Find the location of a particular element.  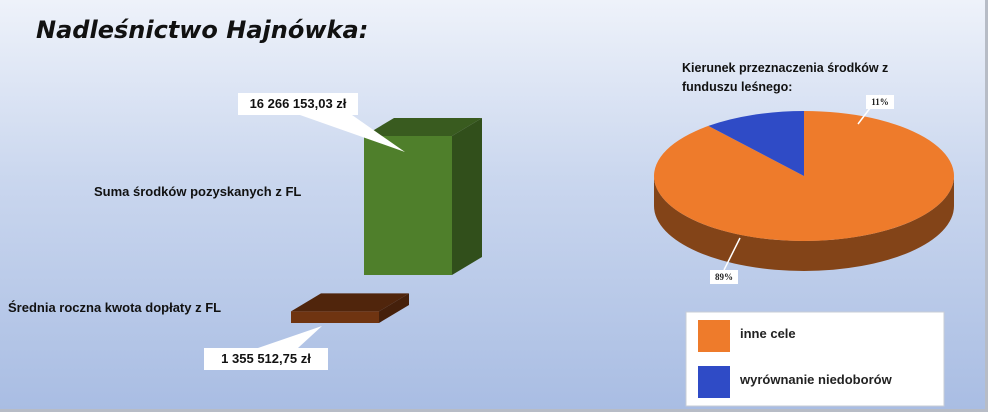

pie-chart: 89% 11% is located at coordinates (804, 189).